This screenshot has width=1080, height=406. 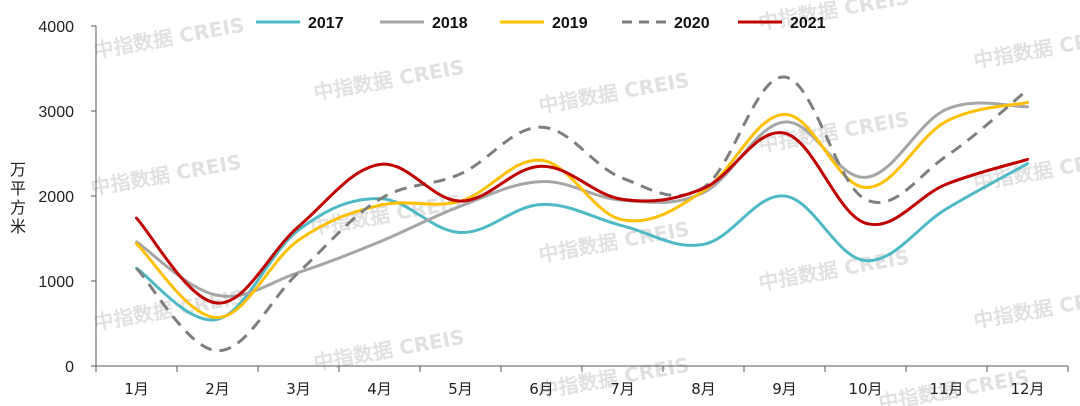 What do you see at coordinates (298, 389) in the screenshot?
I see `x-tick-label: 3月` at bounding box center [298, 389].